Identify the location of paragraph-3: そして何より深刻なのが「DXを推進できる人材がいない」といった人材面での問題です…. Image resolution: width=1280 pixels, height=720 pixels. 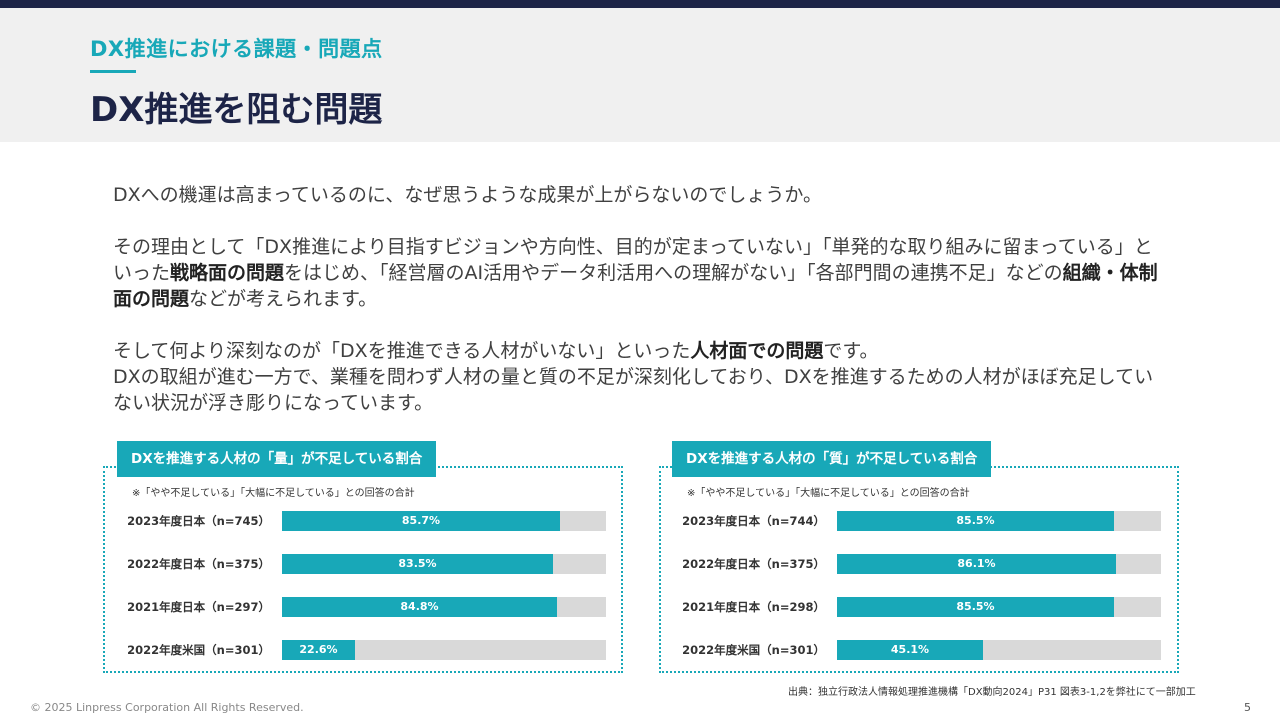
(638, 351).